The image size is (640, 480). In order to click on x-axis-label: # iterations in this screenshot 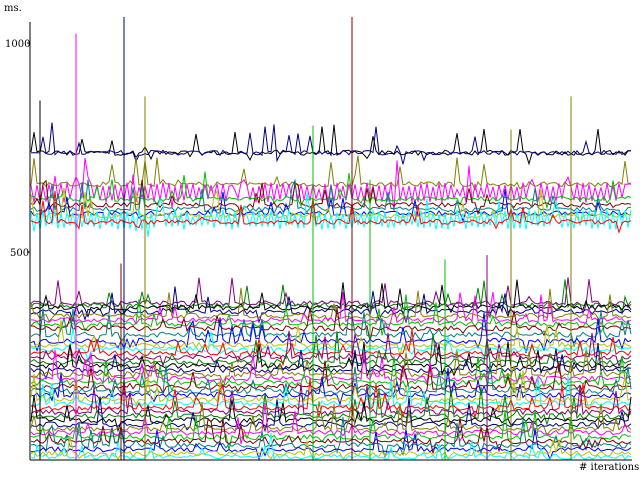, I will do `click(609, 467)`.